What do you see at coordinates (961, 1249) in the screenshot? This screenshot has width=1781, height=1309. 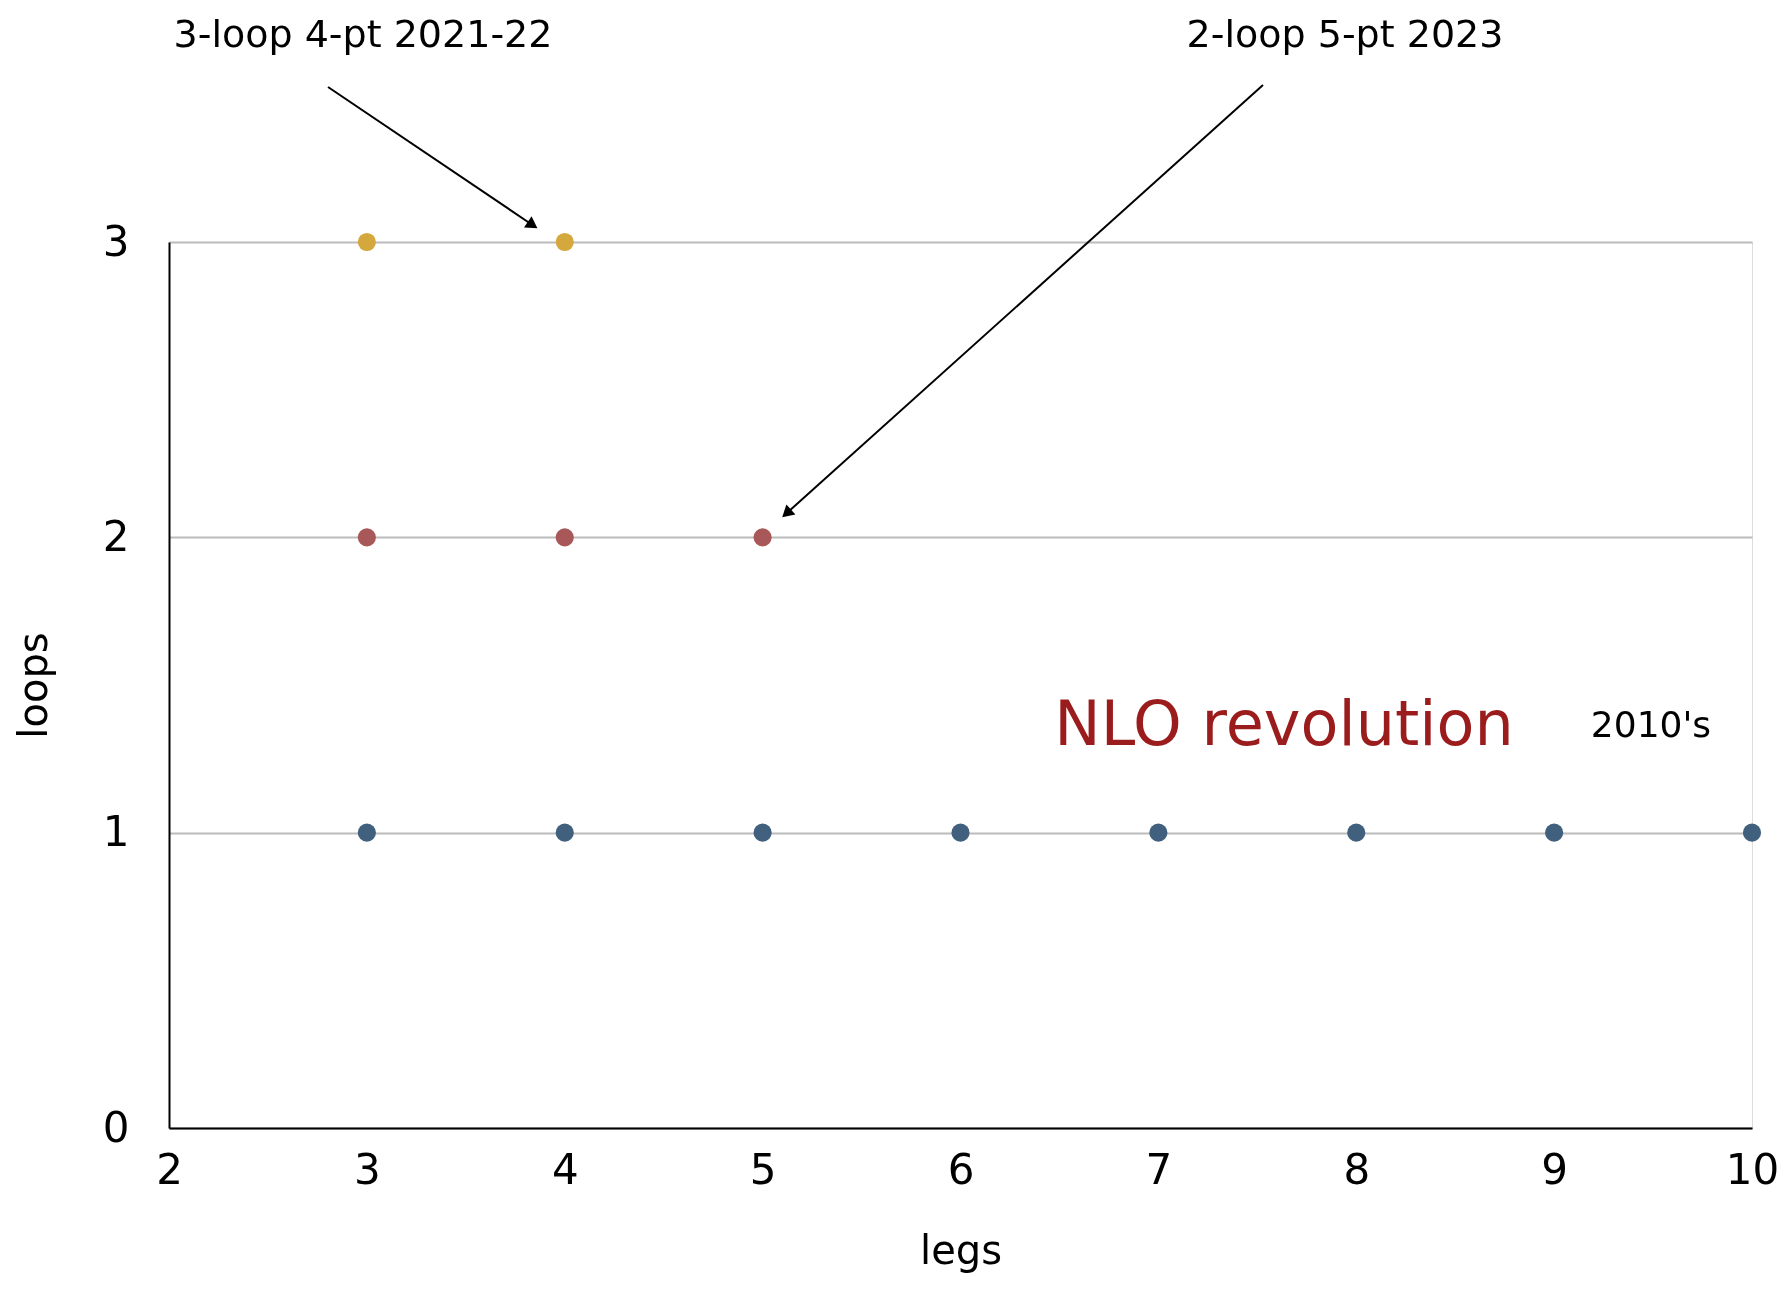 I see `x-axis-title: legs` at bounding box center [961, 1249].